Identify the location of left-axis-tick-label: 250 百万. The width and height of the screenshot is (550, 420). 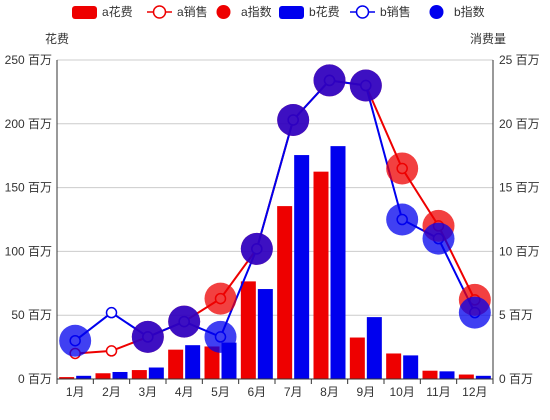
(28, 60).